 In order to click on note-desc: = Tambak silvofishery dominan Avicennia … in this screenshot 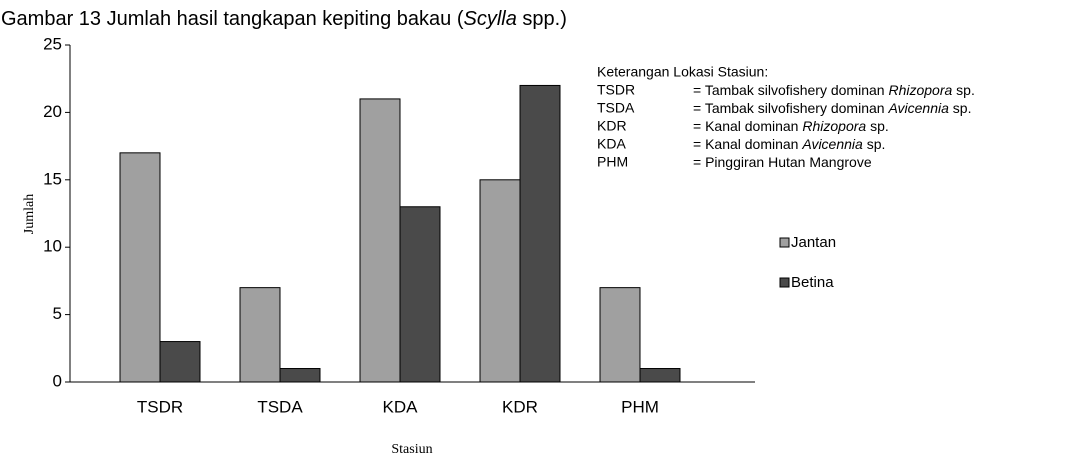, I will do `click(832, 108)`.